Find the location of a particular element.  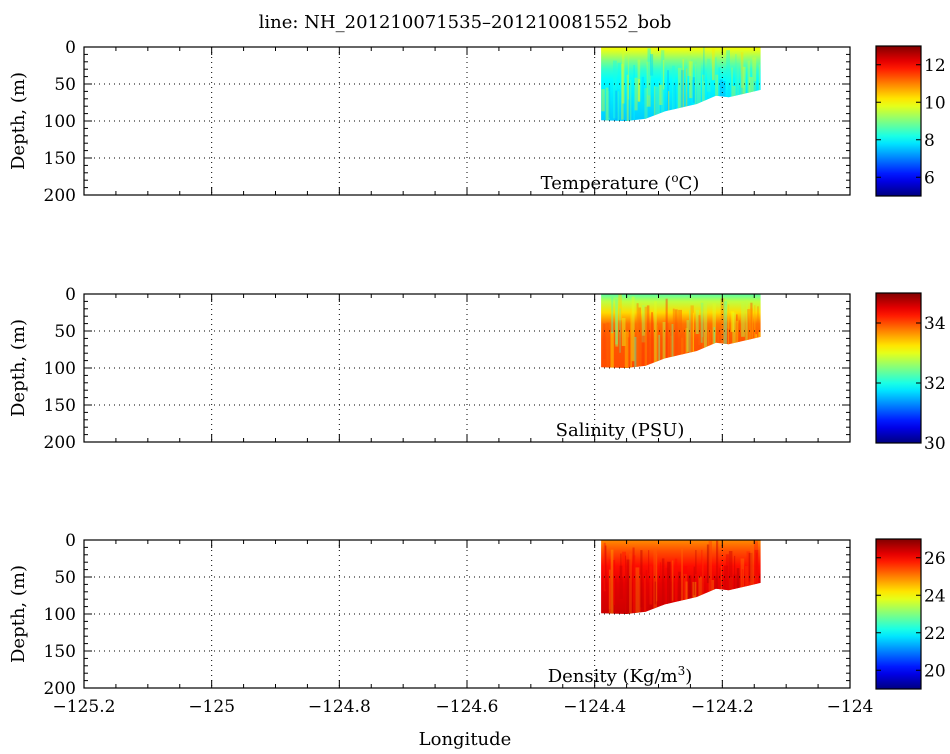

colorbar: 6 8 10 12 is located at coordinates (910, 121).